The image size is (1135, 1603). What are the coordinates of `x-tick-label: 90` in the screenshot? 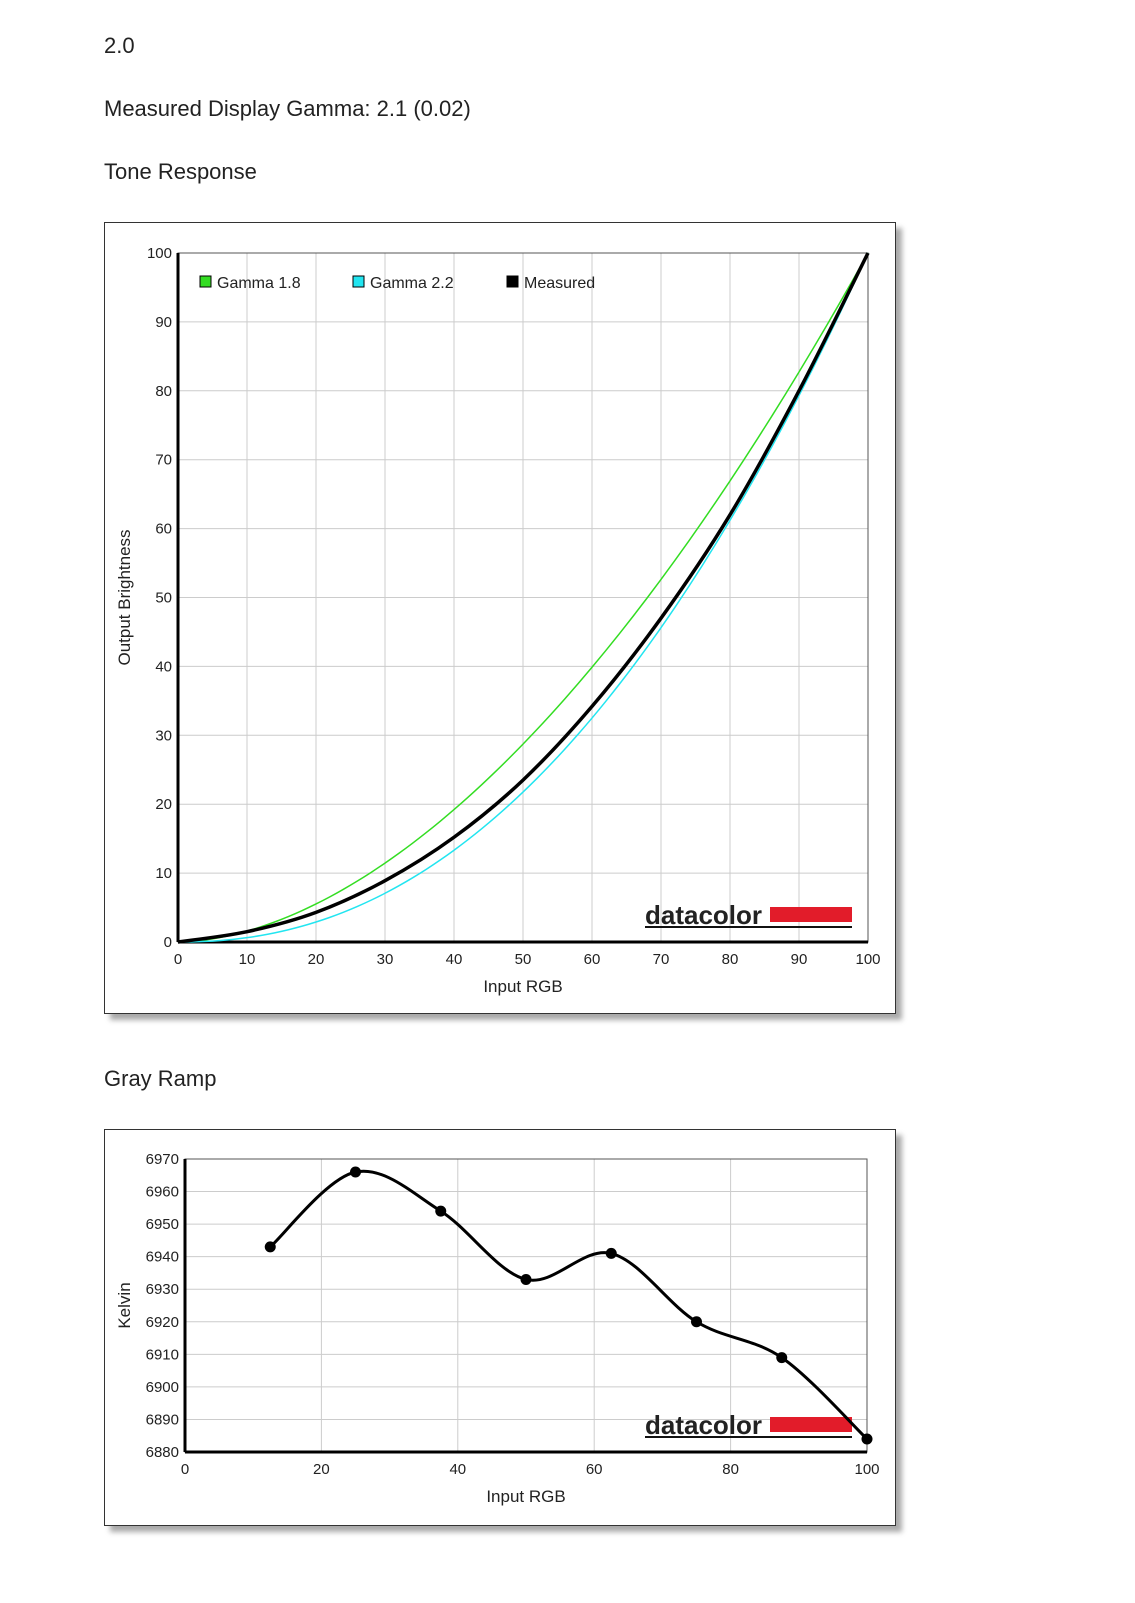 It's located at (799, 959).